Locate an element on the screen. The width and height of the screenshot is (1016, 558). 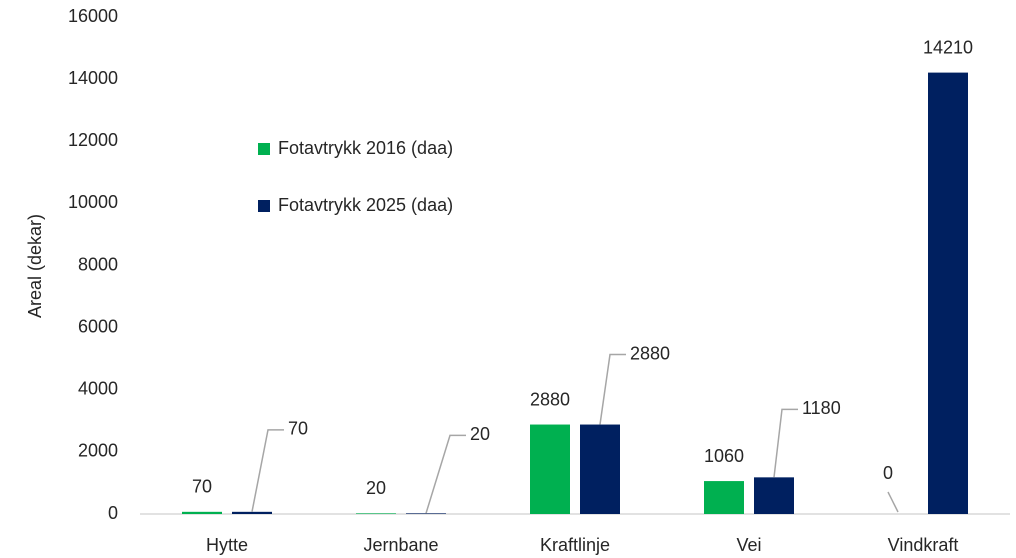
x-tick-label: Vei is located at coordinates (748, 545).